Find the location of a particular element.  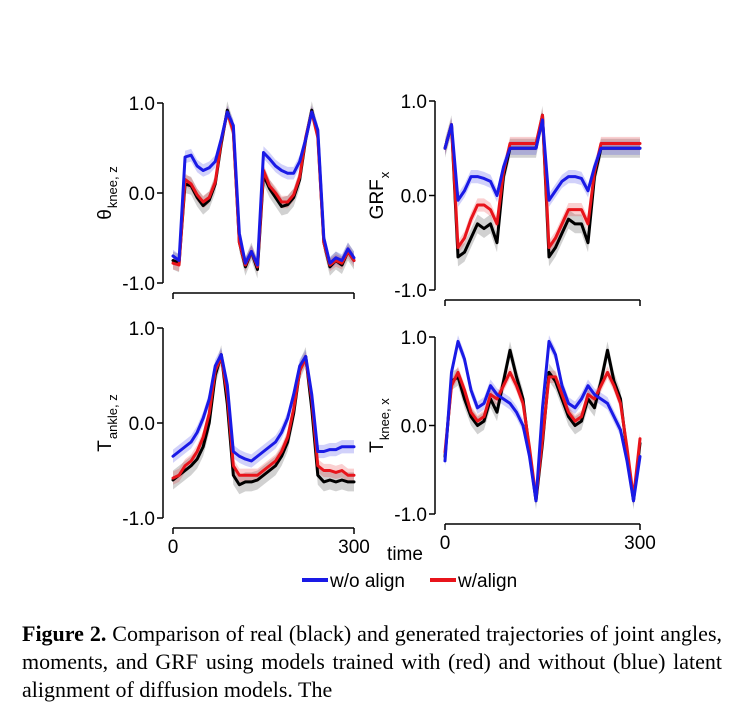

y-axis-label: Tankle, z is located at coordinates (107, 422).